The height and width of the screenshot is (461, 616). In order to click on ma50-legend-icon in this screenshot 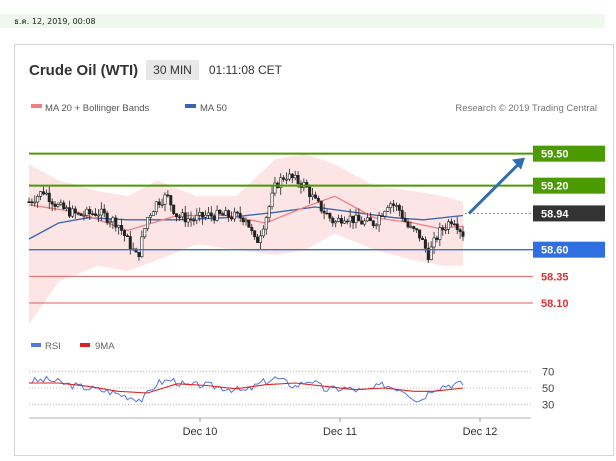, I will do `click(190, 106)`.